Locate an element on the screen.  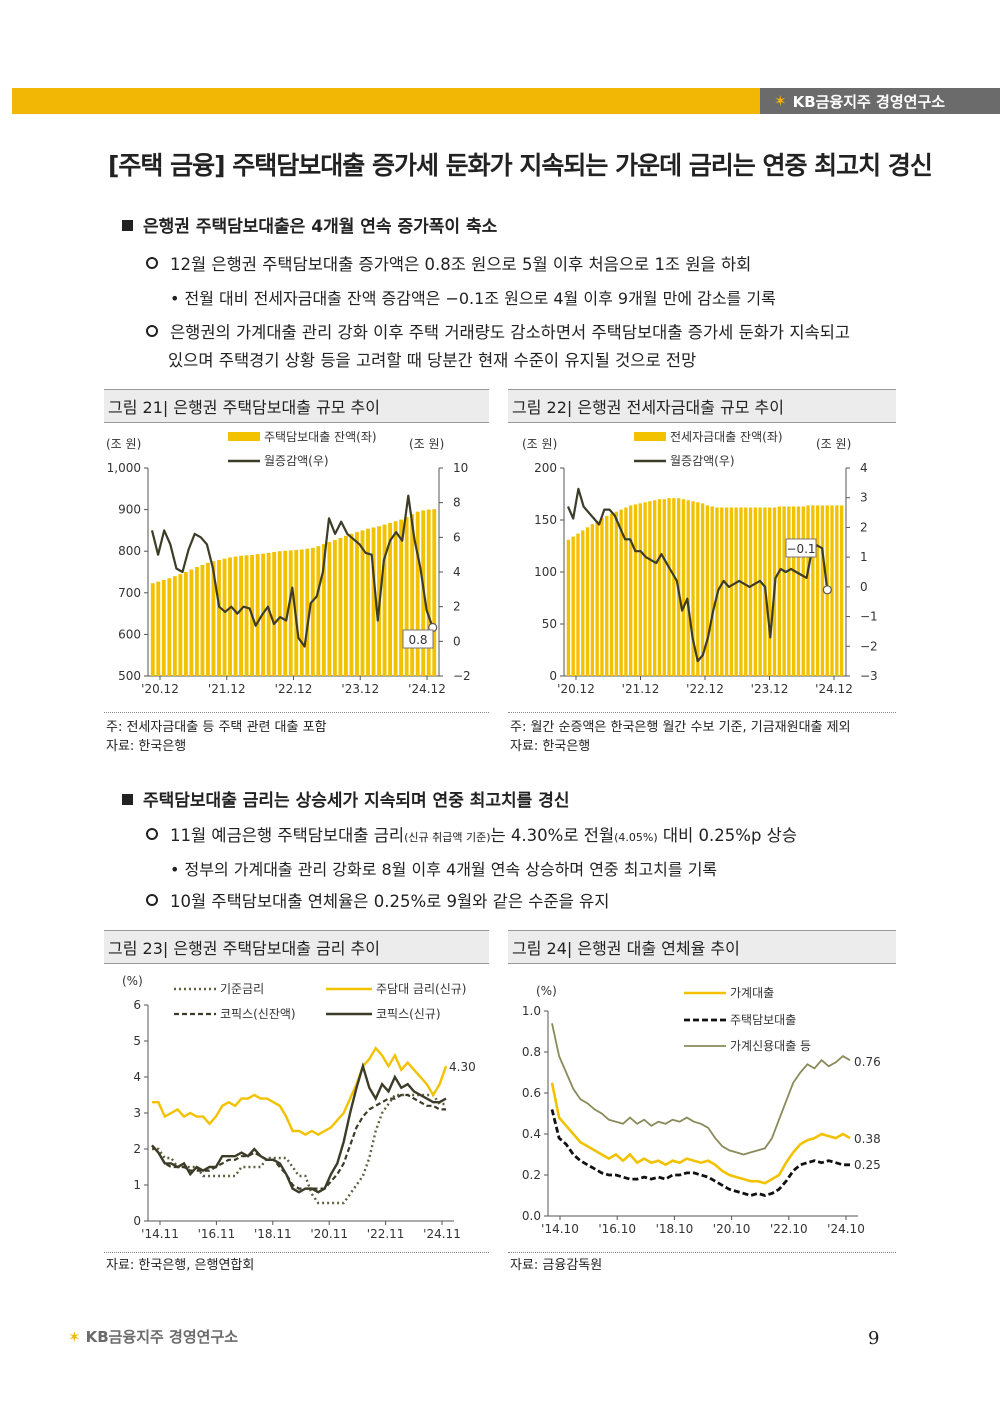
x-tick-label: '18.11 is located at coordinates (273, 1234).